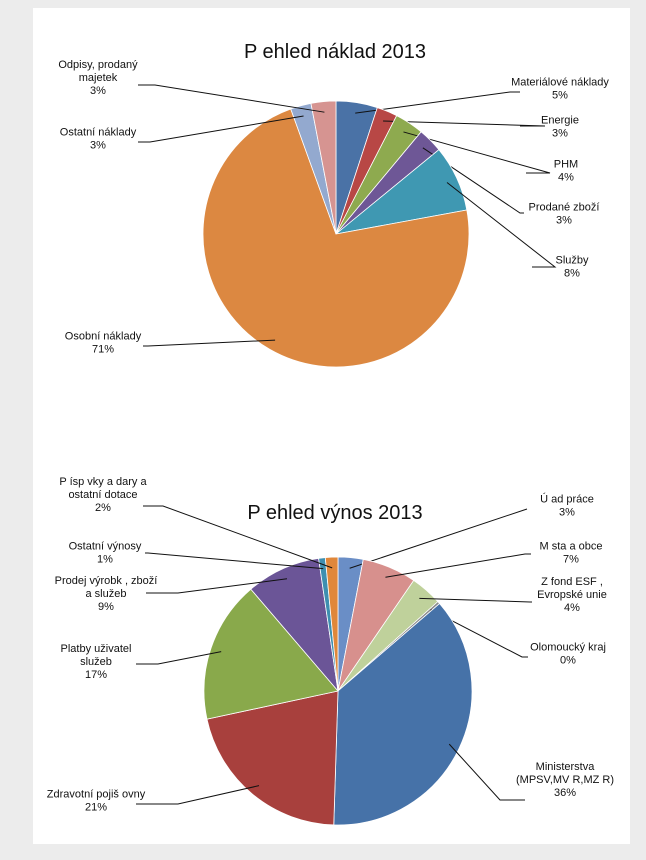 This screenshot has width=646, height=860. What do you see at coordinates (335, 52) in the screenshot?
I see `chart-title-costs: P ehled náklad 2013` at bounding box center [335, 52].